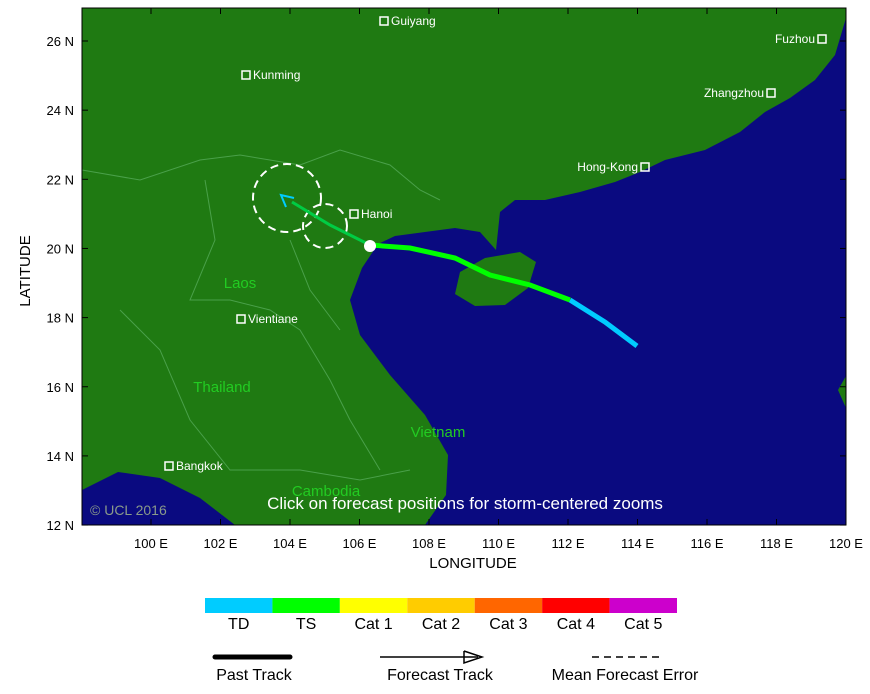 This screenshot has width=870, height=694. I want to click on x-tick-label: 110 E, so click(498, 543).